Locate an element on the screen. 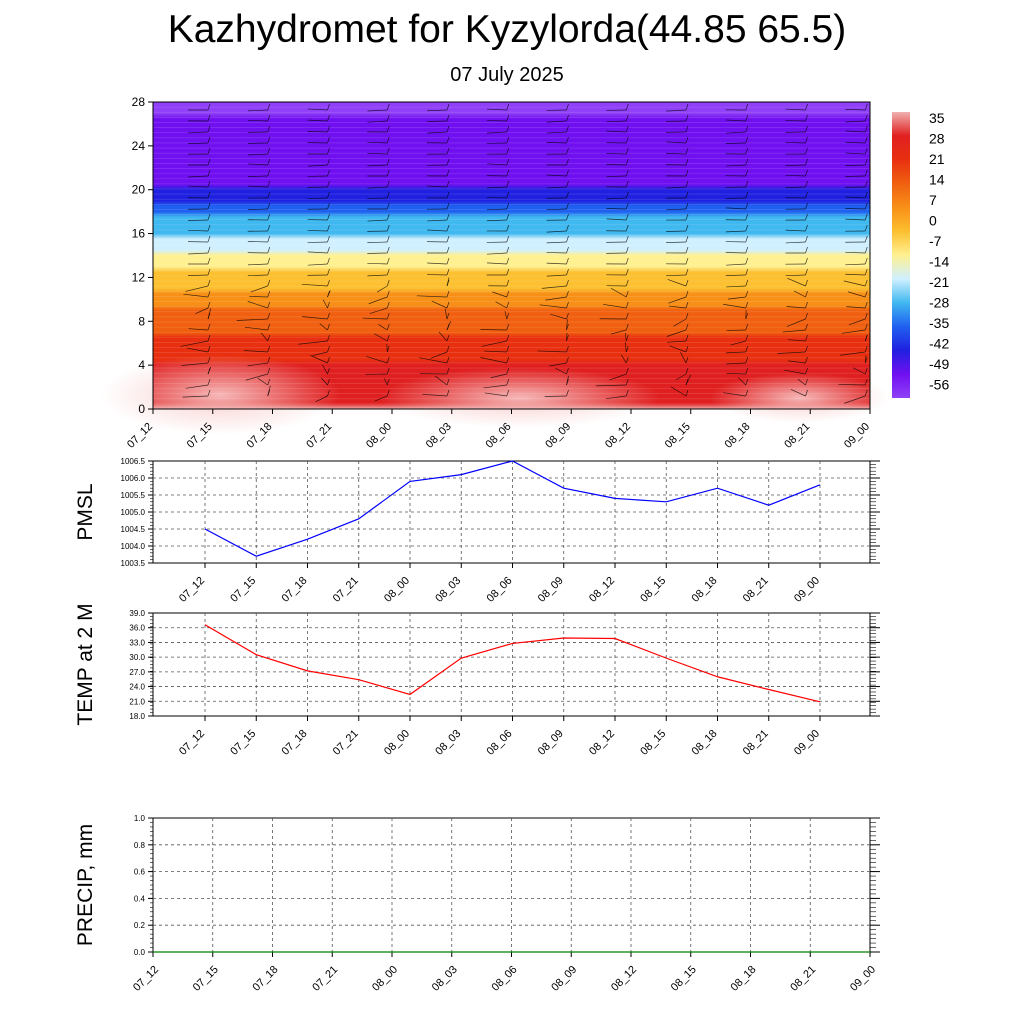  x-tick-label: 08_06 is located at coordinates (500, 590).